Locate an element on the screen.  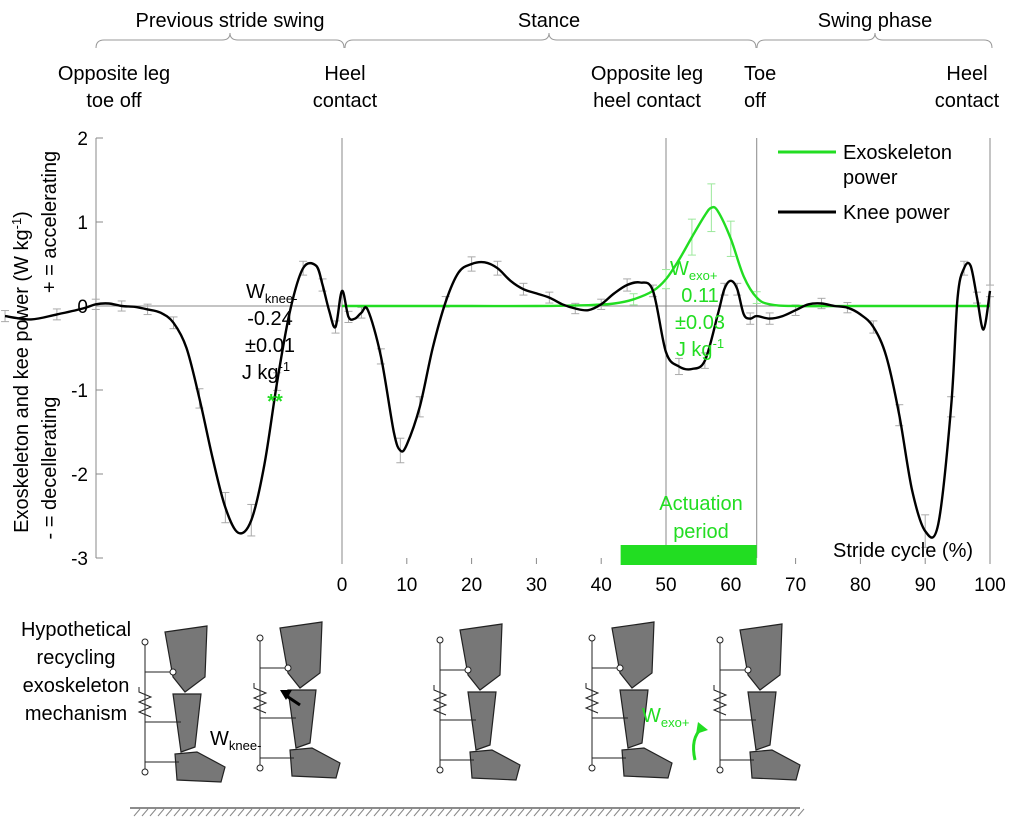
x-tick-label: 10 is located at coordinates (406, 585).